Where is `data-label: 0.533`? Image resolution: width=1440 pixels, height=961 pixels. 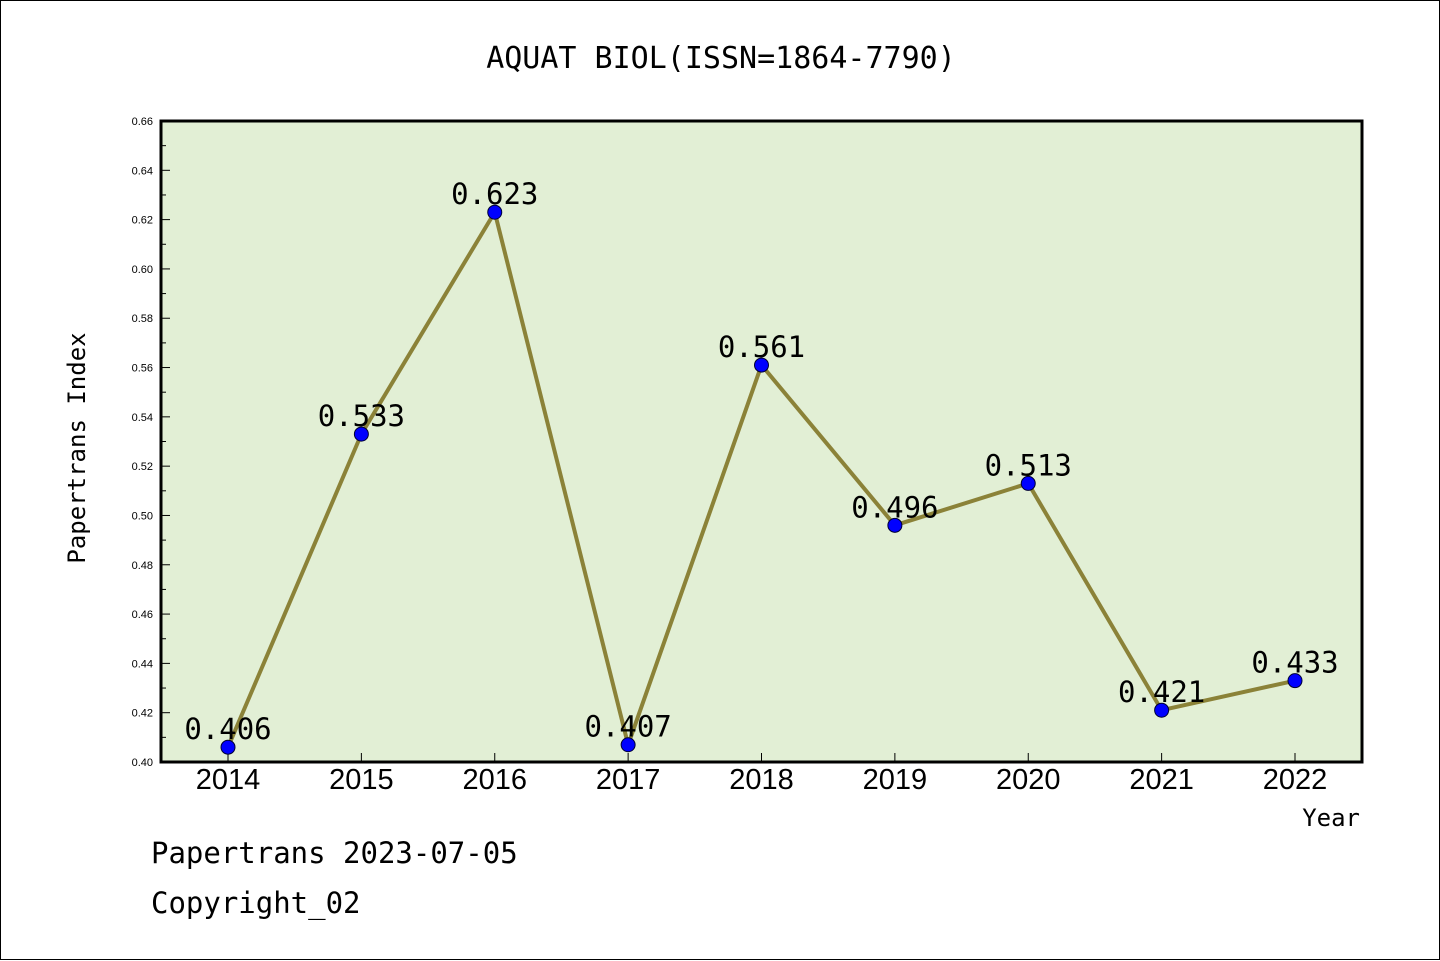 data-label: 0.533 is located at coordinates (361, 416).